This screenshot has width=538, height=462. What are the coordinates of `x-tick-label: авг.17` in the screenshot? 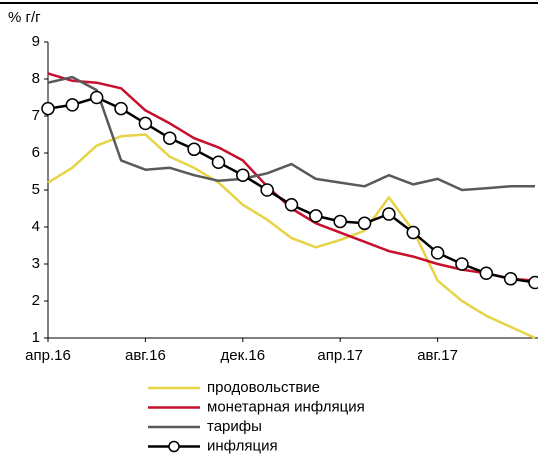 It's located at (437, 355).